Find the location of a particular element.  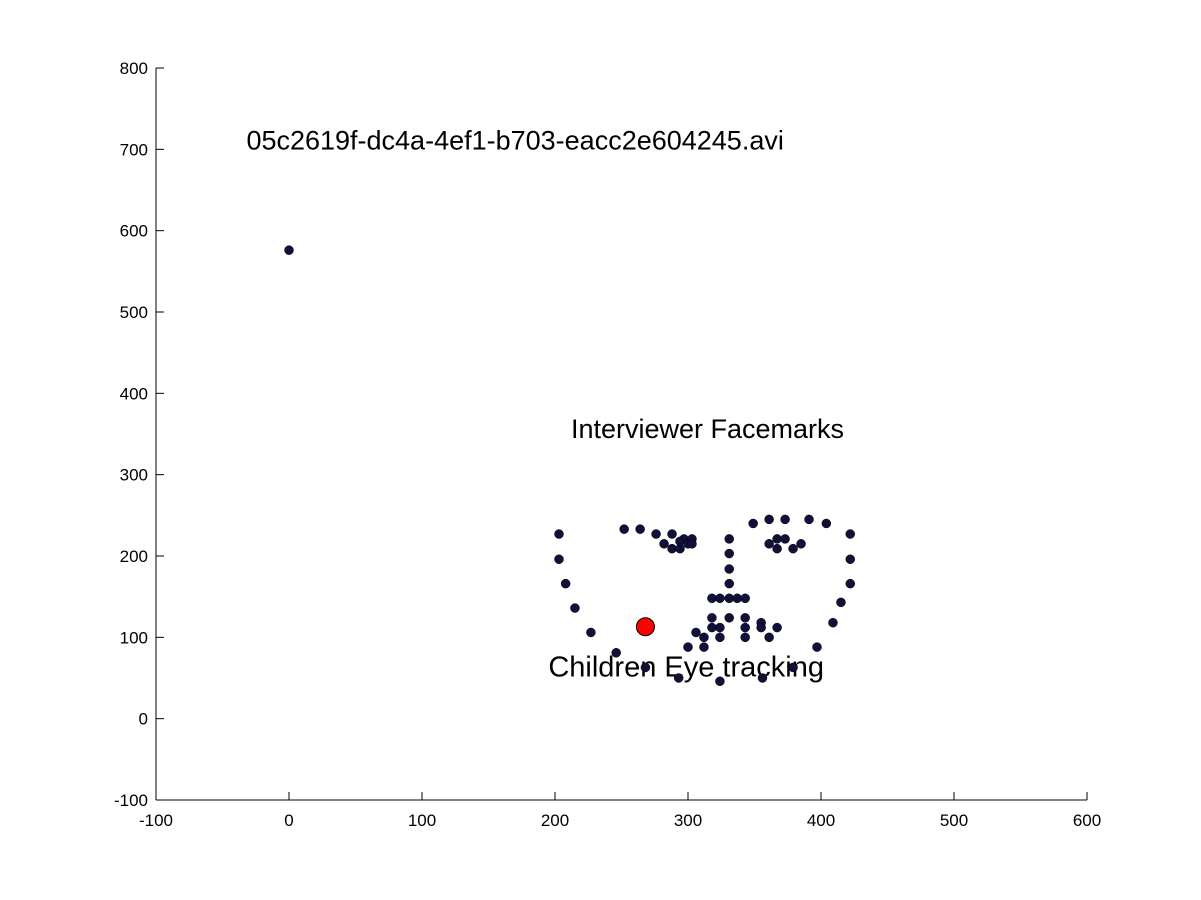

y-tick-label: 500 is located at coordinates (134, 312).